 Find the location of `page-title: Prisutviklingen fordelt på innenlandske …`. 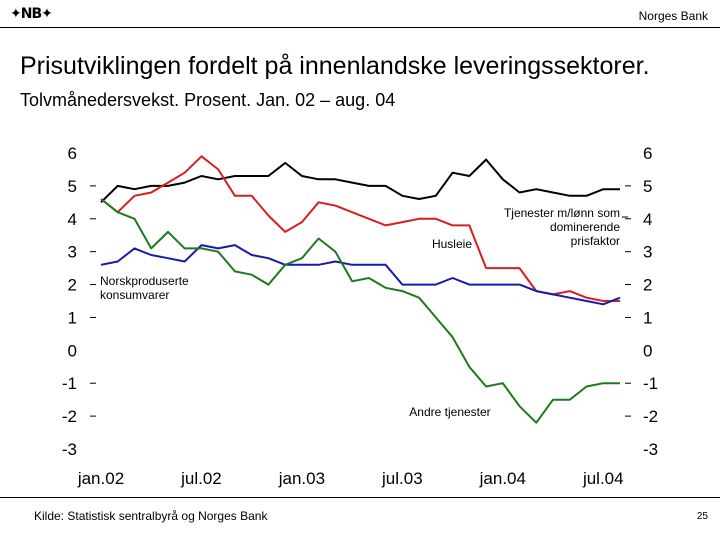

page-title: Prisutviklingen fordelt på innenlandske … is located at coordinates (365, 83).